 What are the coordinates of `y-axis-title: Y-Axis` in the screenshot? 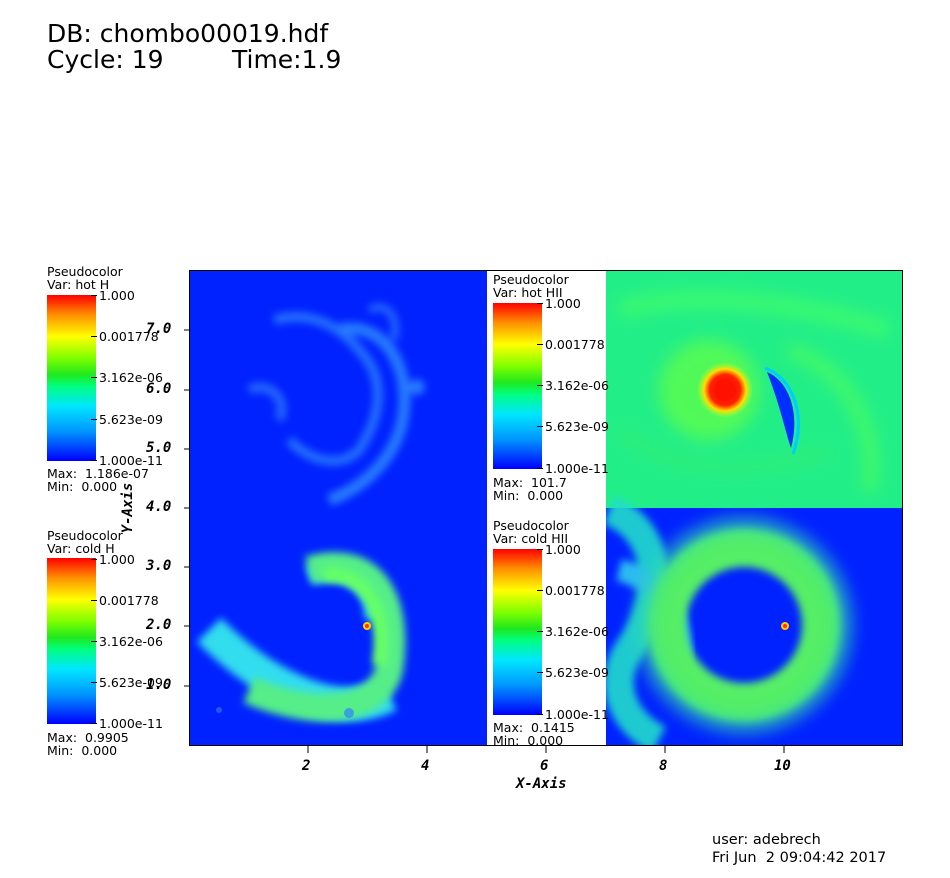 It's located at (128, 508).